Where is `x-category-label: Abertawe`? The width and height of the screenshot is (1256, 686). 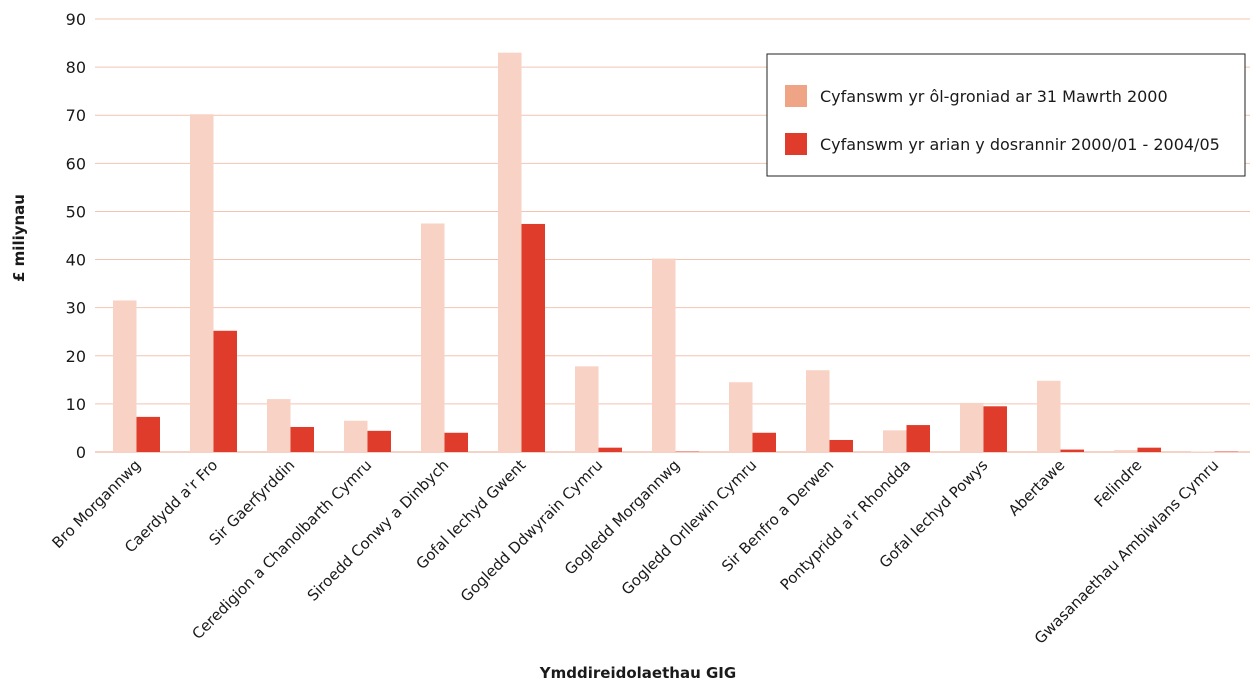 x-category-label: Abertawe is located at coordinates (1036, 487).